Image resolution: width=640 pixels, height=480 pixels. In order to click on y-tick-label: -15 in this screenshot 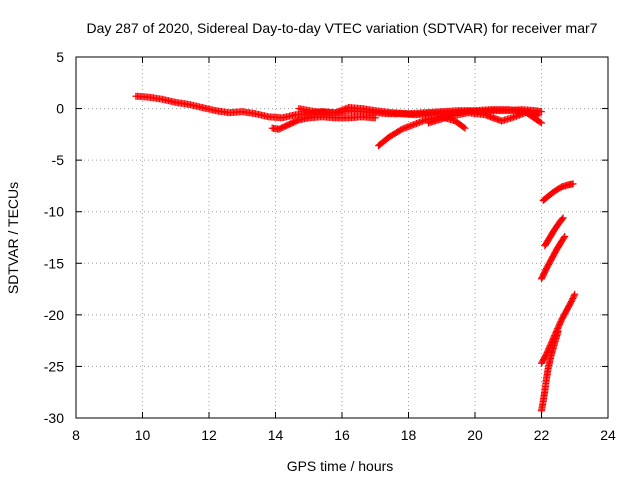, I will do `click(54, 263)`.